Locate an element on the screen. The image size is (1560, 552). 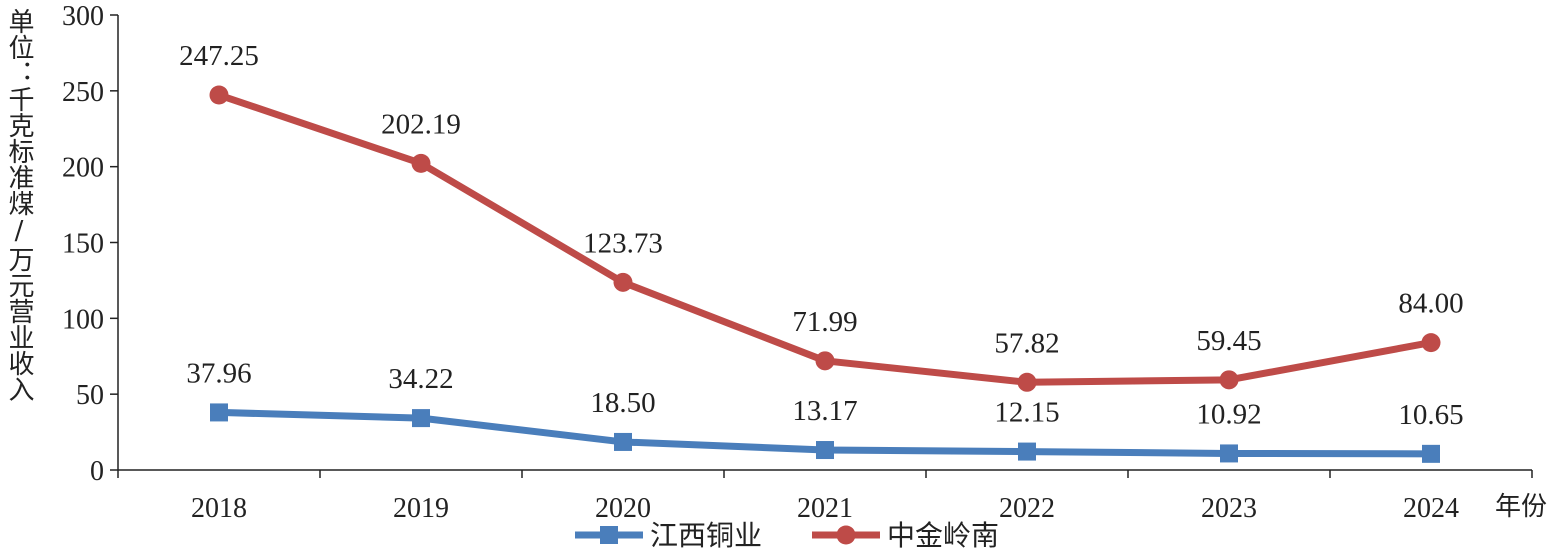
y-tick-label: 150 is located at coordinates (83, 244).